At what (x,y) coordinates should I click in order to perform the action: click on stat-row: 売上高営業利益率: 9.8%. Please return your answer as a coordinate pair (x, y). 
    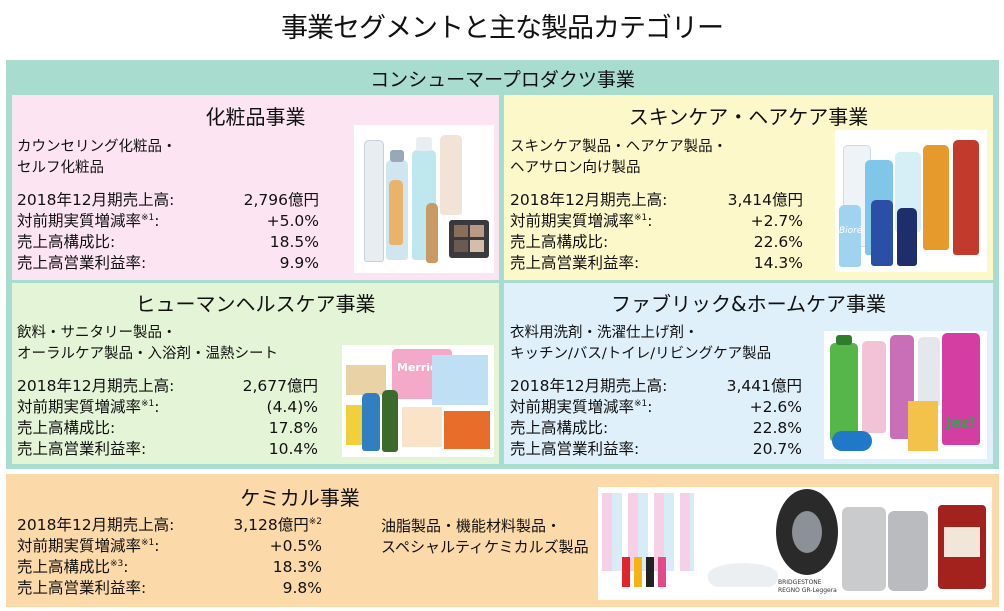
    Looking at the image, I should click on (169, 588).